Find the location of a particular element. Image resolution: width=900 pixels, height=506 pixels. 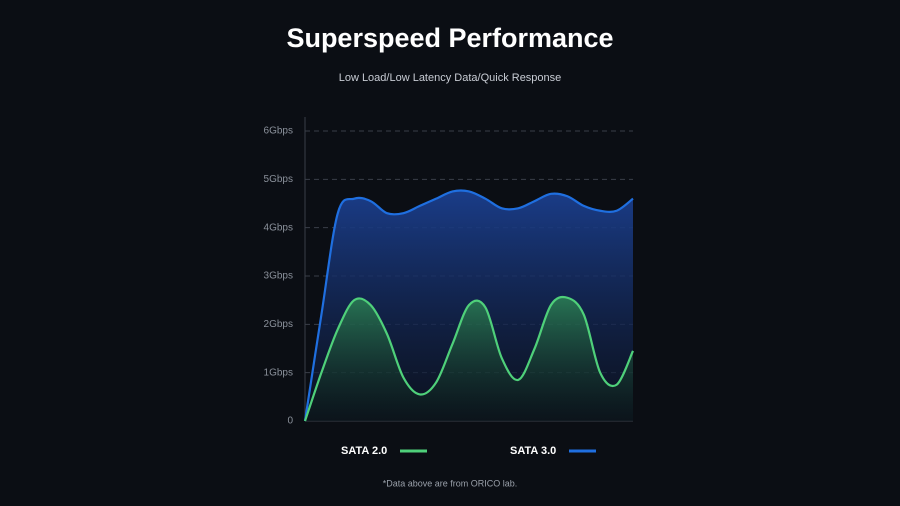

series-line is located at coordinates (469, 358).